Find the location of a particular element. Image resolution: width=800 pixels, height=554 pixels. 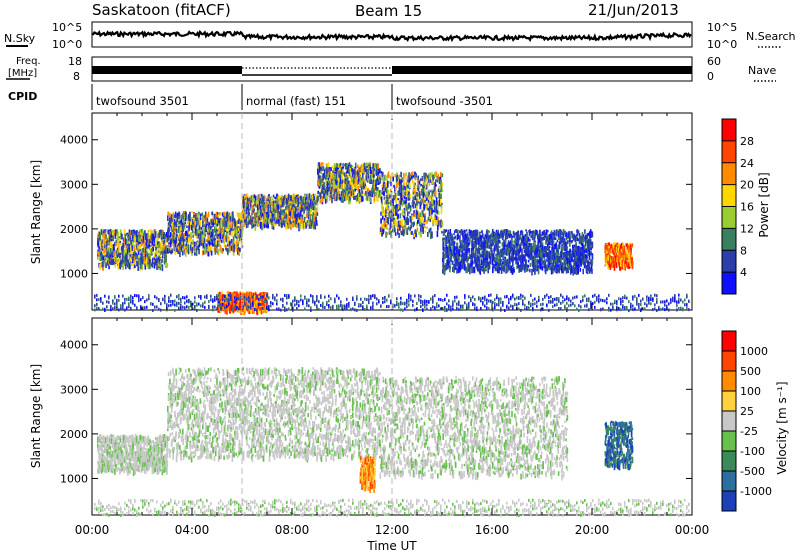

nave-label: Nave is located at coordinates (762, 70).